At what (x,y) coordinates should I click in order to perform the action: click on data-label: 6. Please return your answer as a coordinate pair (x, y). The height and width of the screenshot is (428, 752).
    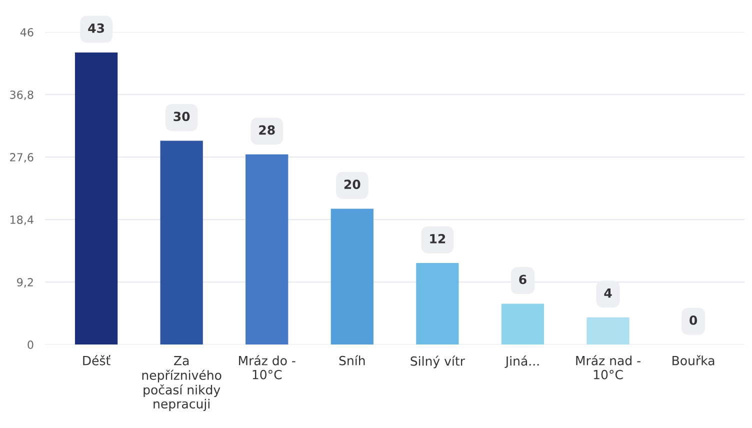
    Looking at the image, I should click on (522, 279).